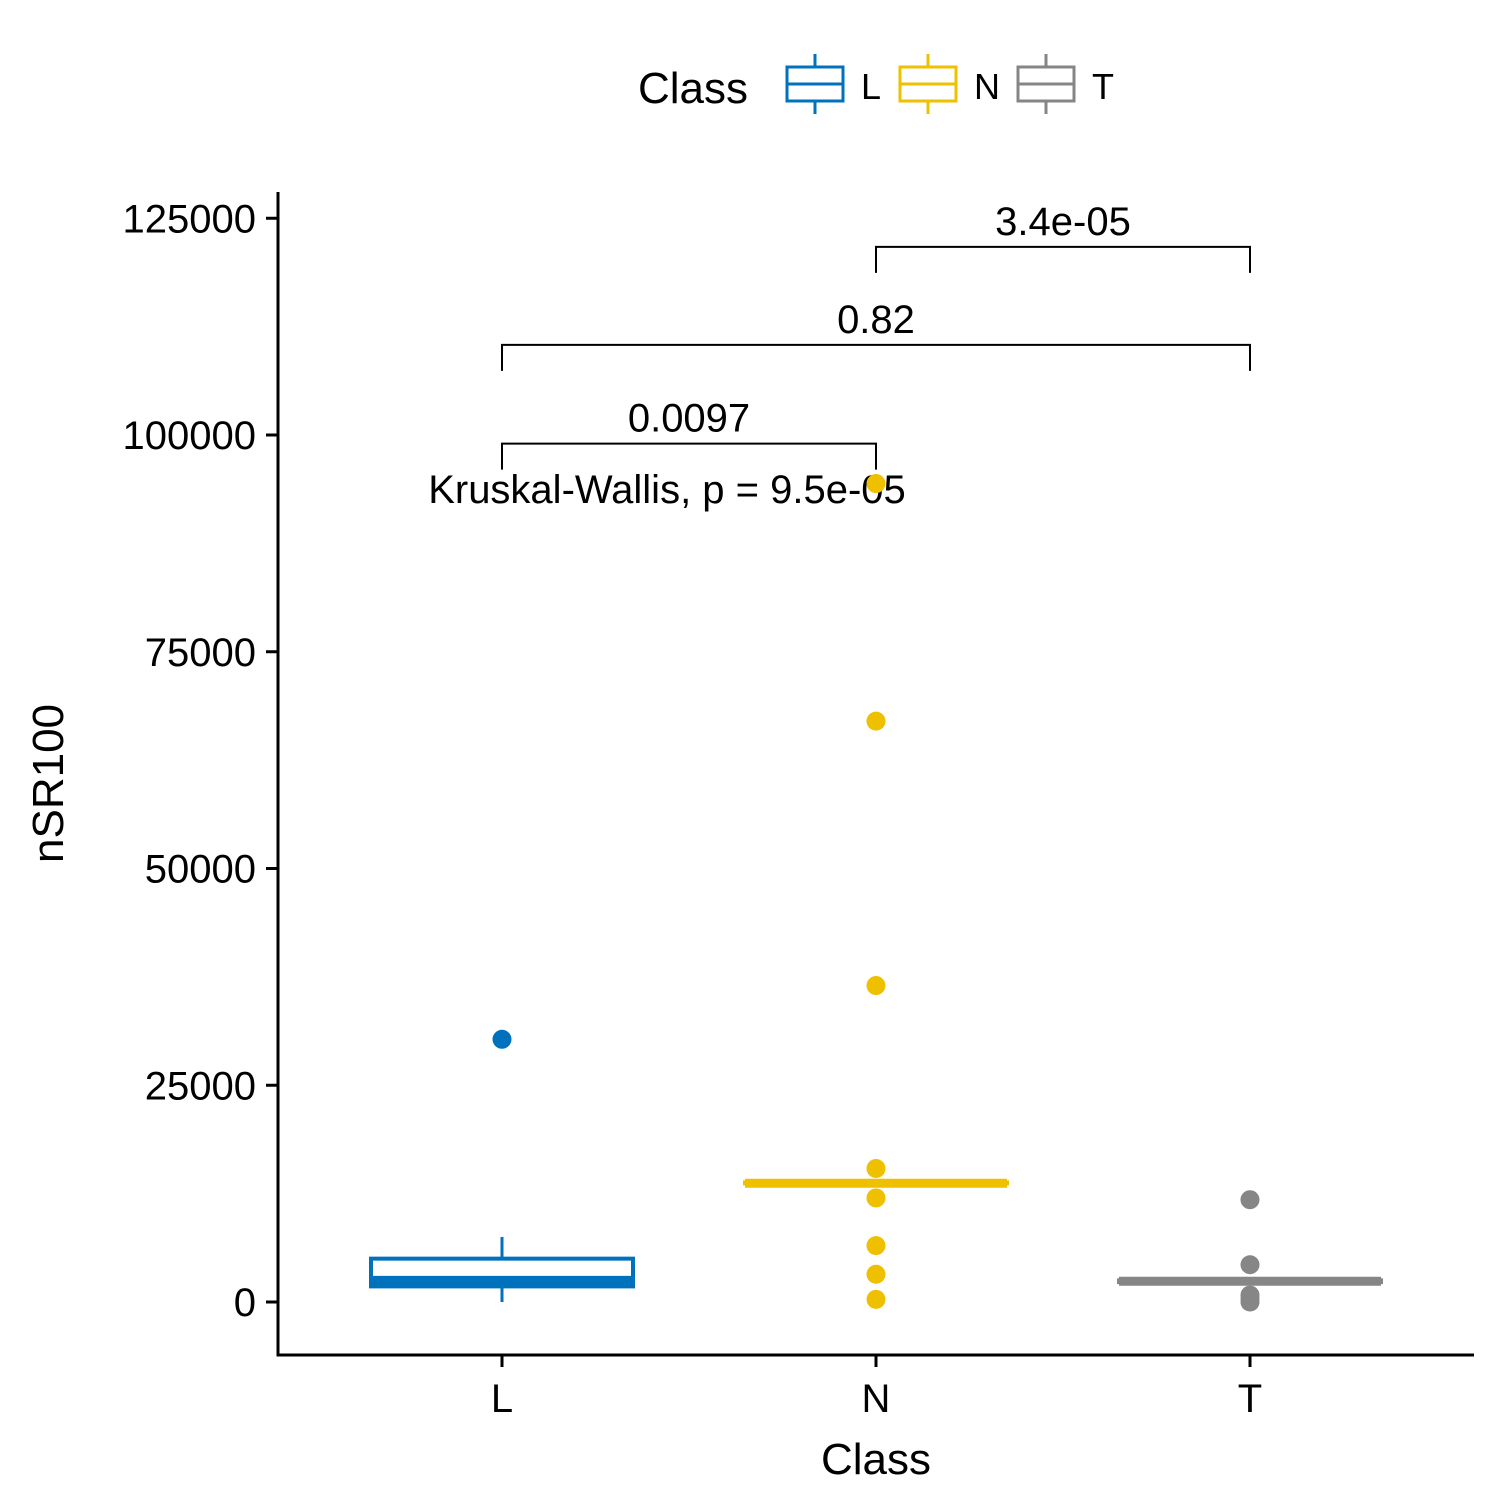 This screenshot has width=1500, height=1500. I want to click on x-axis-title: Class, so click(876, 1459).